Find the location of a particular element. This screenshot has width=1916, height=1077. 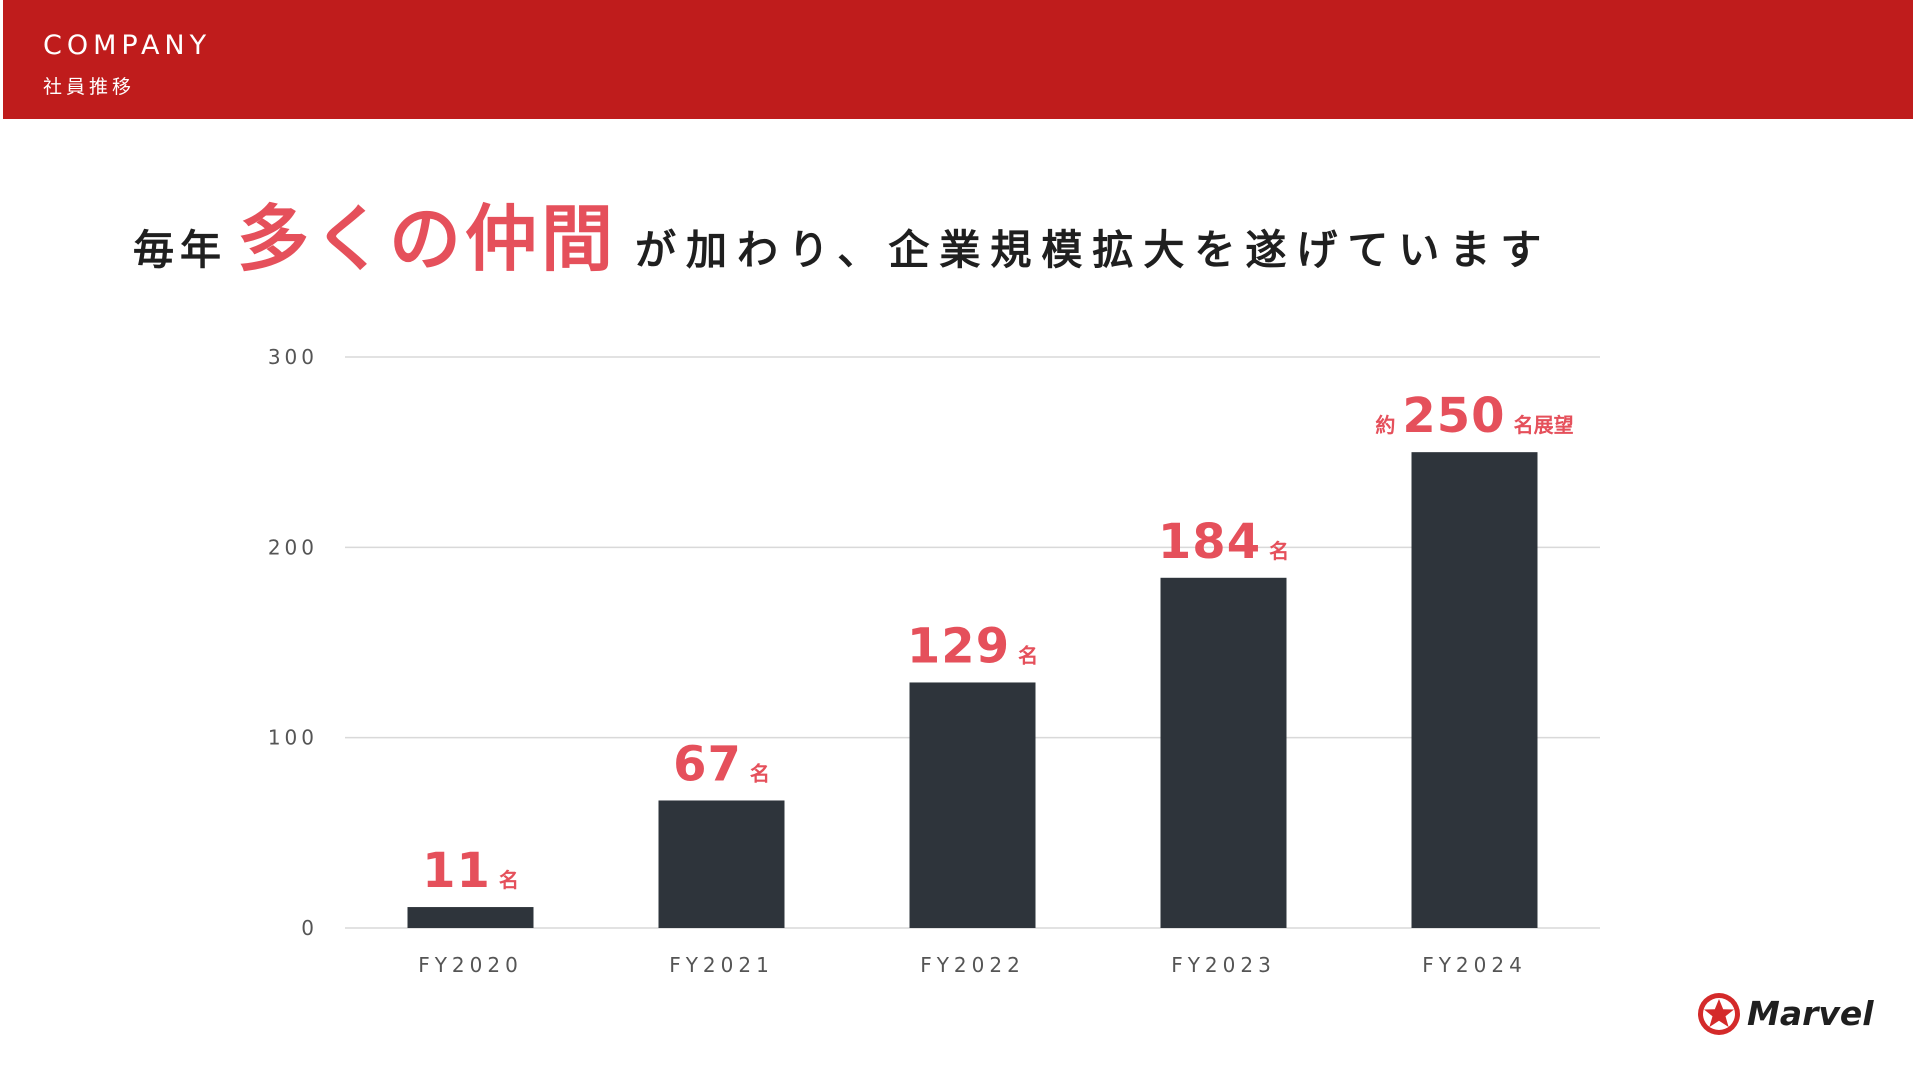

headline-emphasis: 多くの仲間 is located at coordinates (427, 239).